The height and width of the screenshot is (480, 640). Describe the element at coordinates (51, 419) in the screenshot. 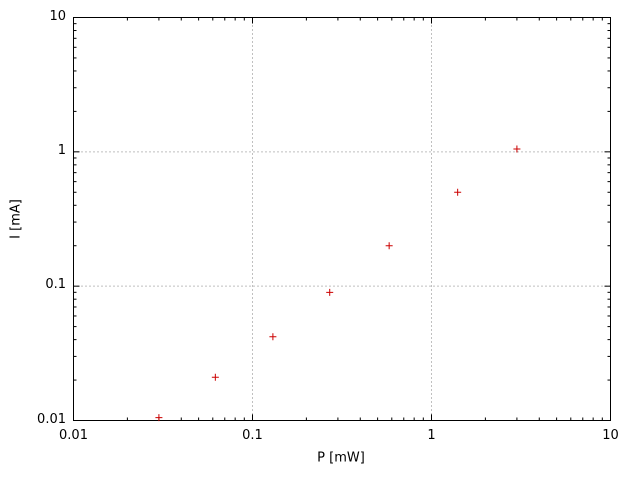

I see `y-tick-label: 0.01` at that location.